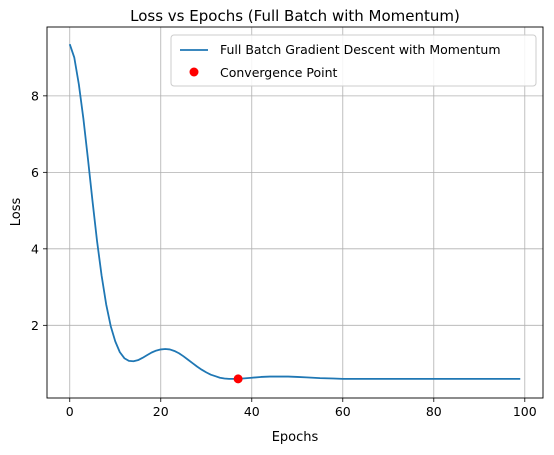  I want to click on x-tick-label: 80, so click(434, 411).